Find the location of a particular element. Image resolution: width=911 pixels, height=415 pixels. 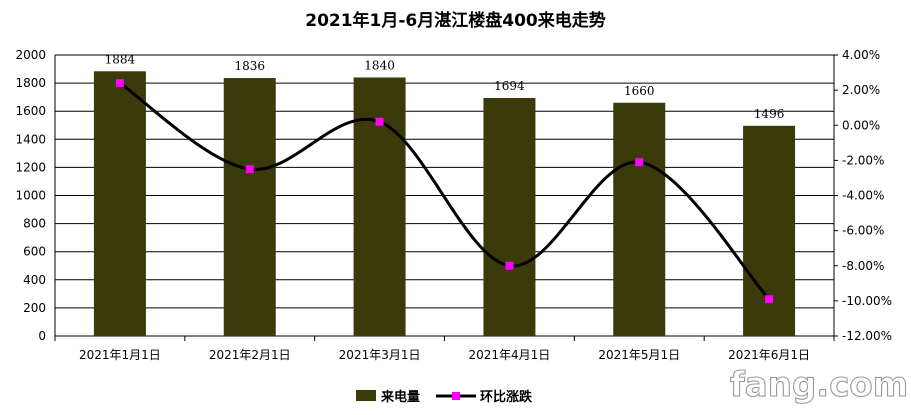

bar-value-label: 1836 is located at coordinates (249, 66).